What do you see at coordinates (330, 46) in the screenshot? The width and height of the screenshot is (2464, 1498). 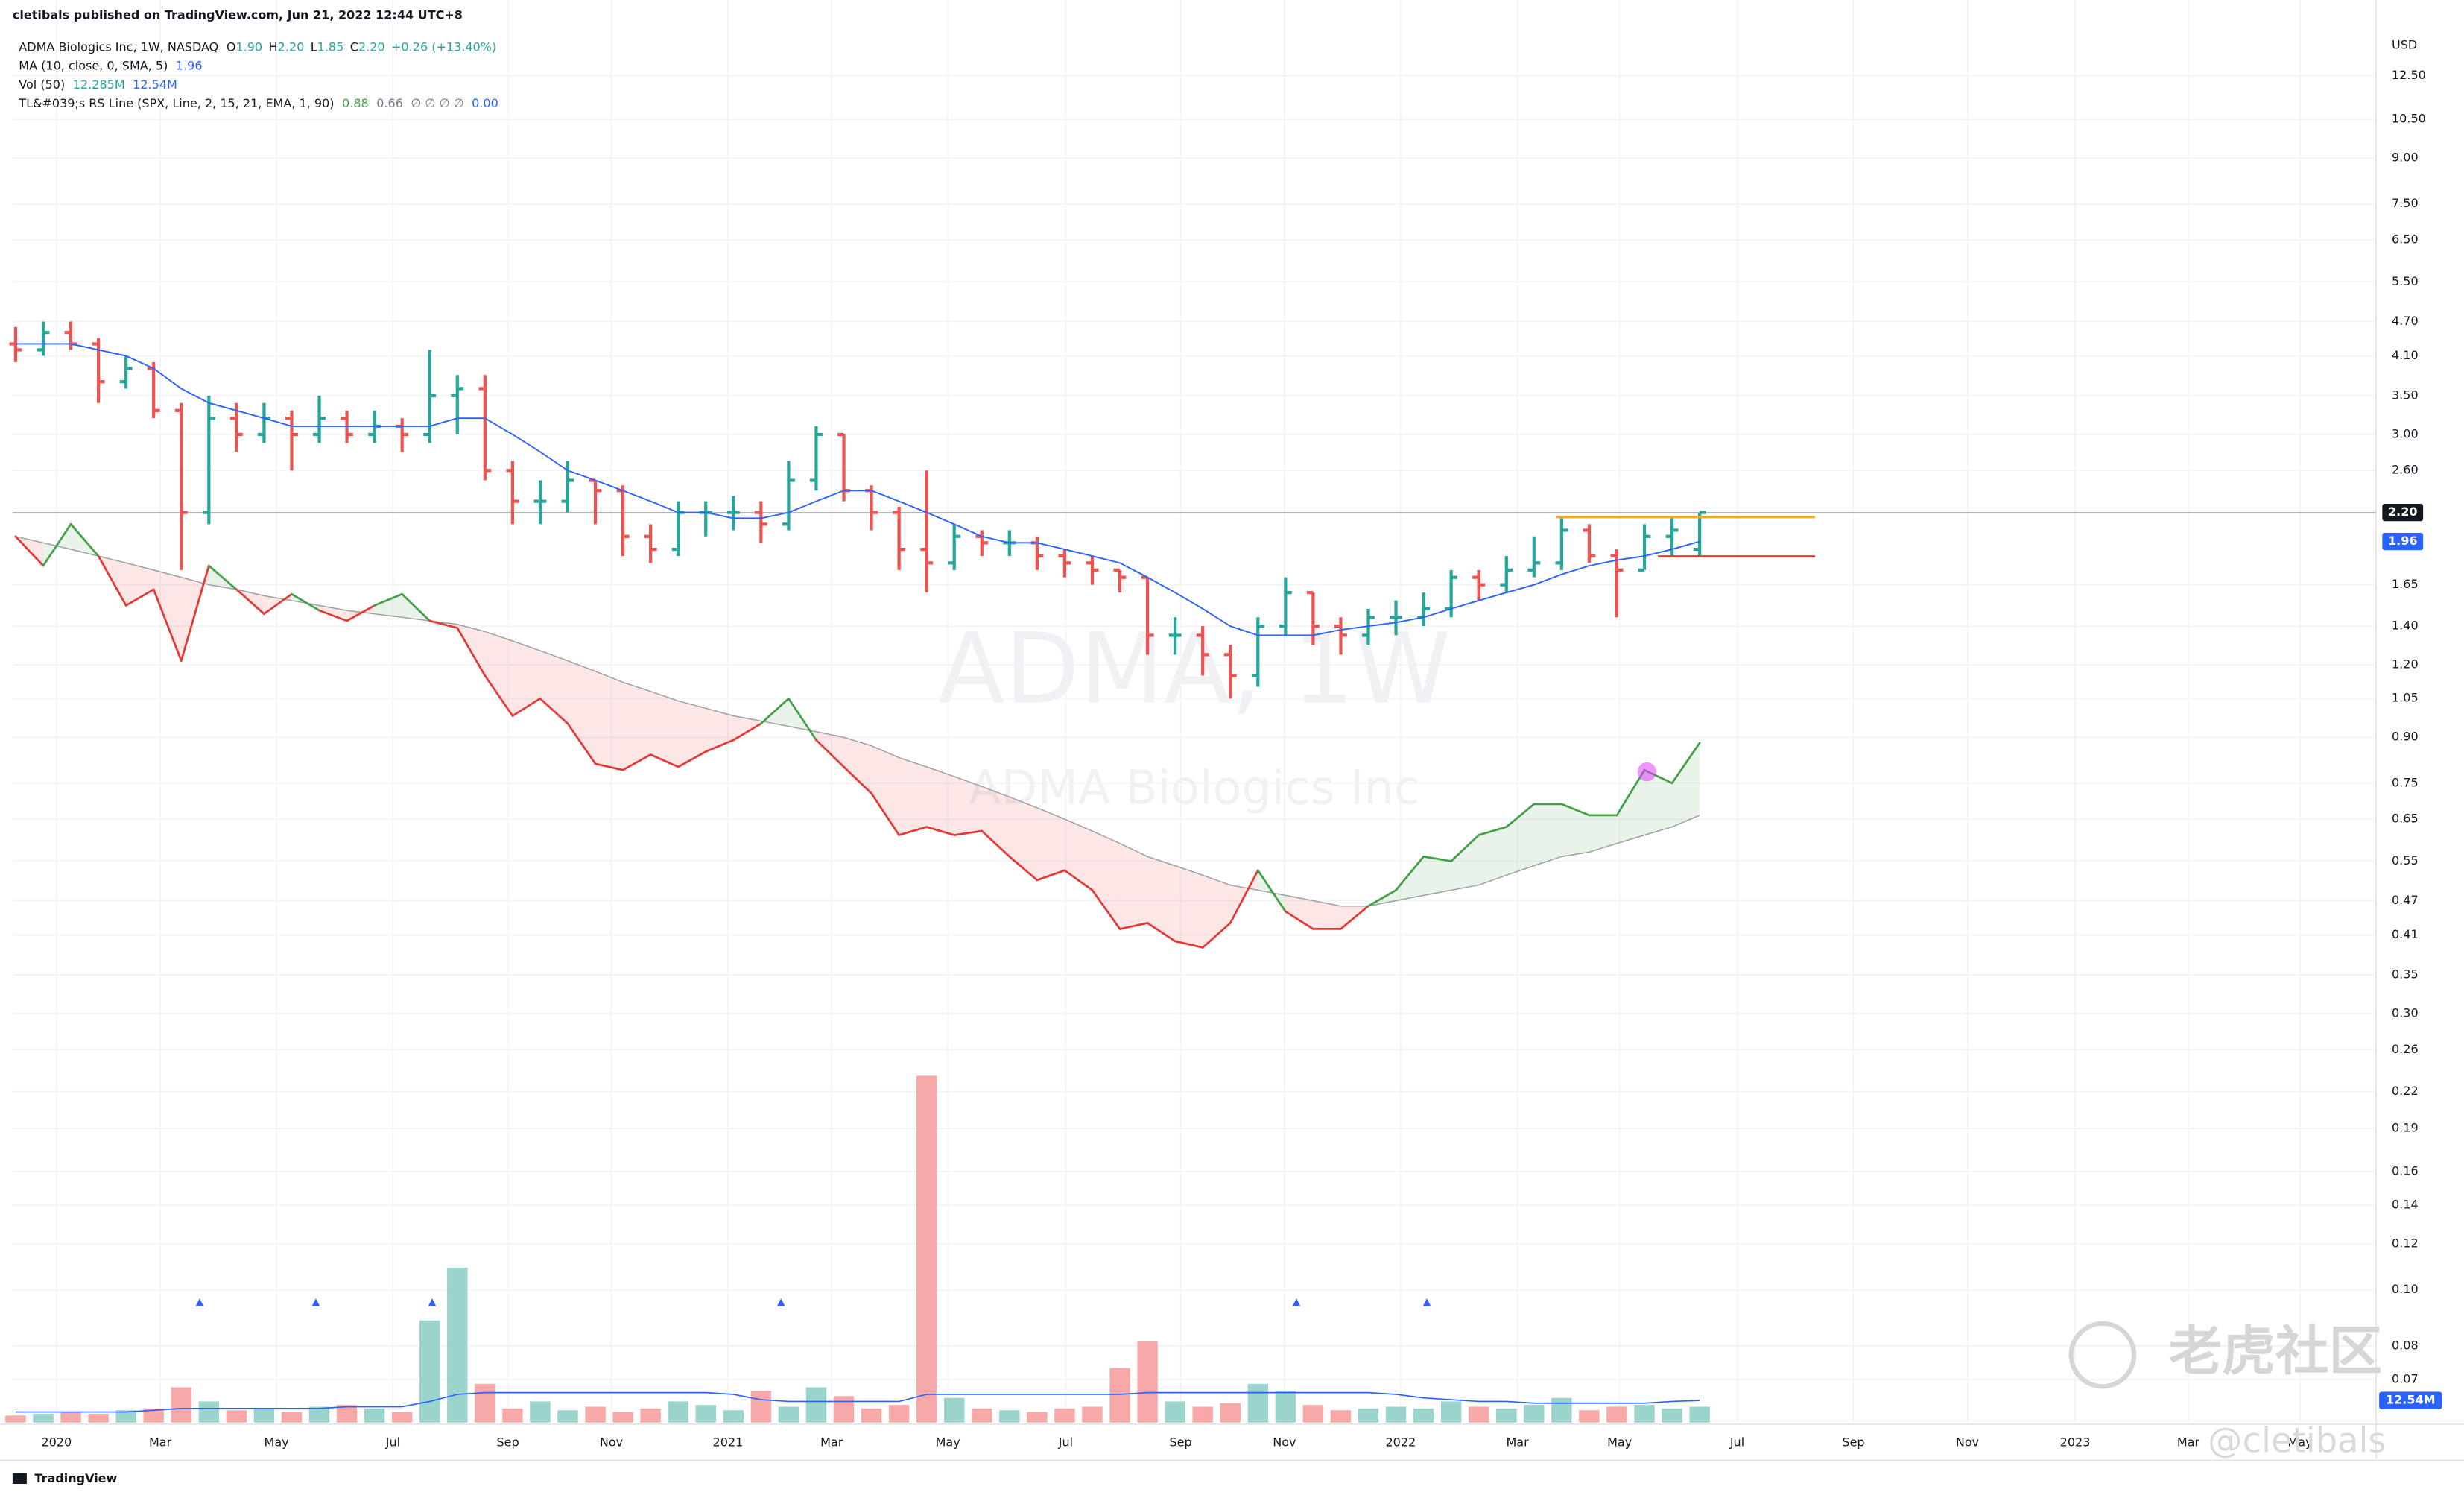 I see `legend-value: 1.85` at bounding box center [330, 46].